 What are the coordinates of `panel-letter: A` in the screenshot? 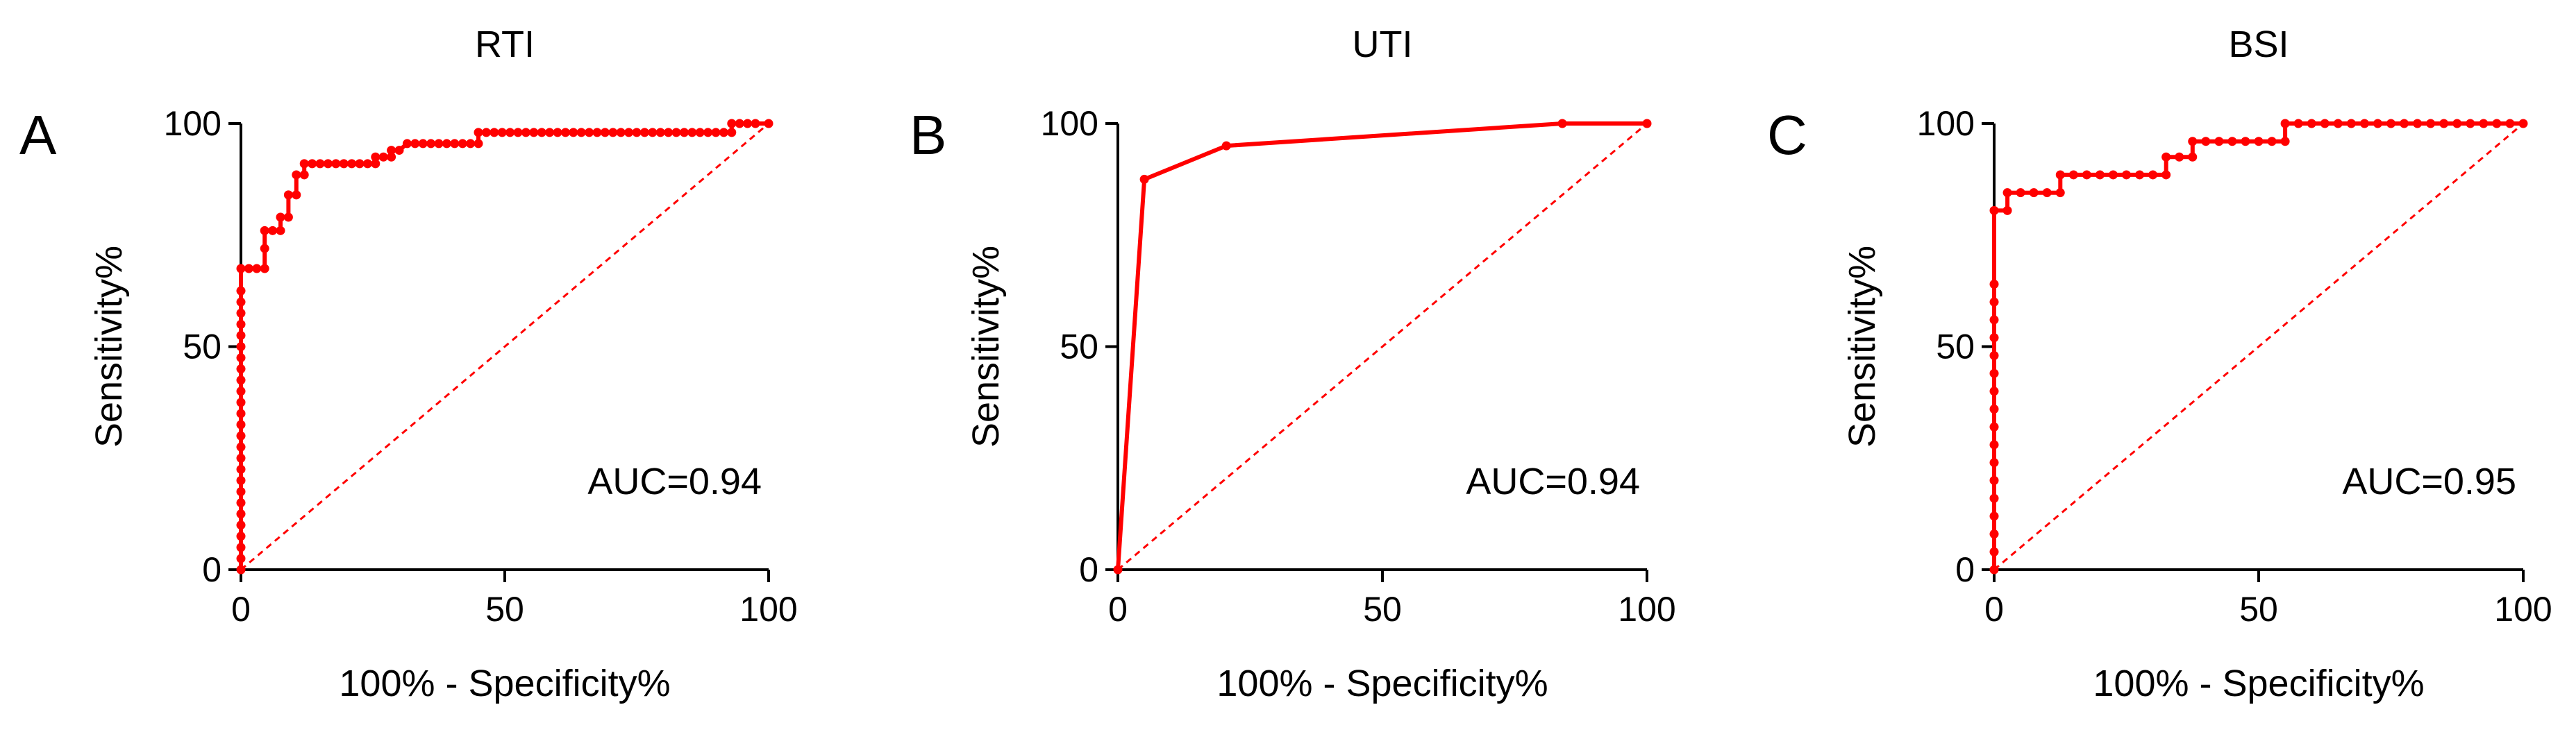 It's located at (38, 135).